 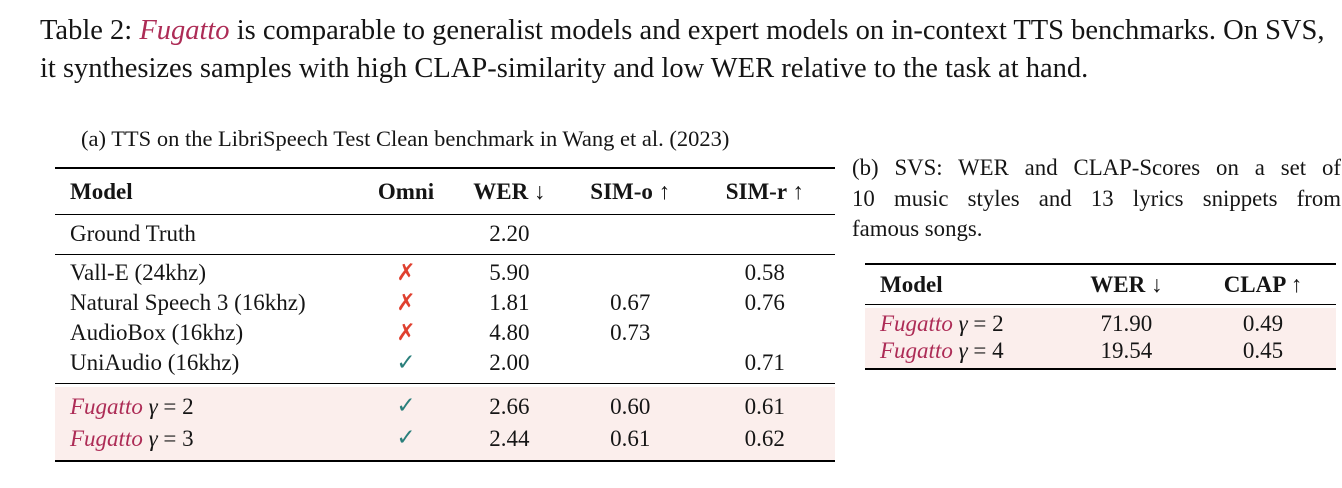 What do you see at coordinates (509, 403) in the screenshot?
I see `wer-cell: 2.66` at bounding box center [509, 403].